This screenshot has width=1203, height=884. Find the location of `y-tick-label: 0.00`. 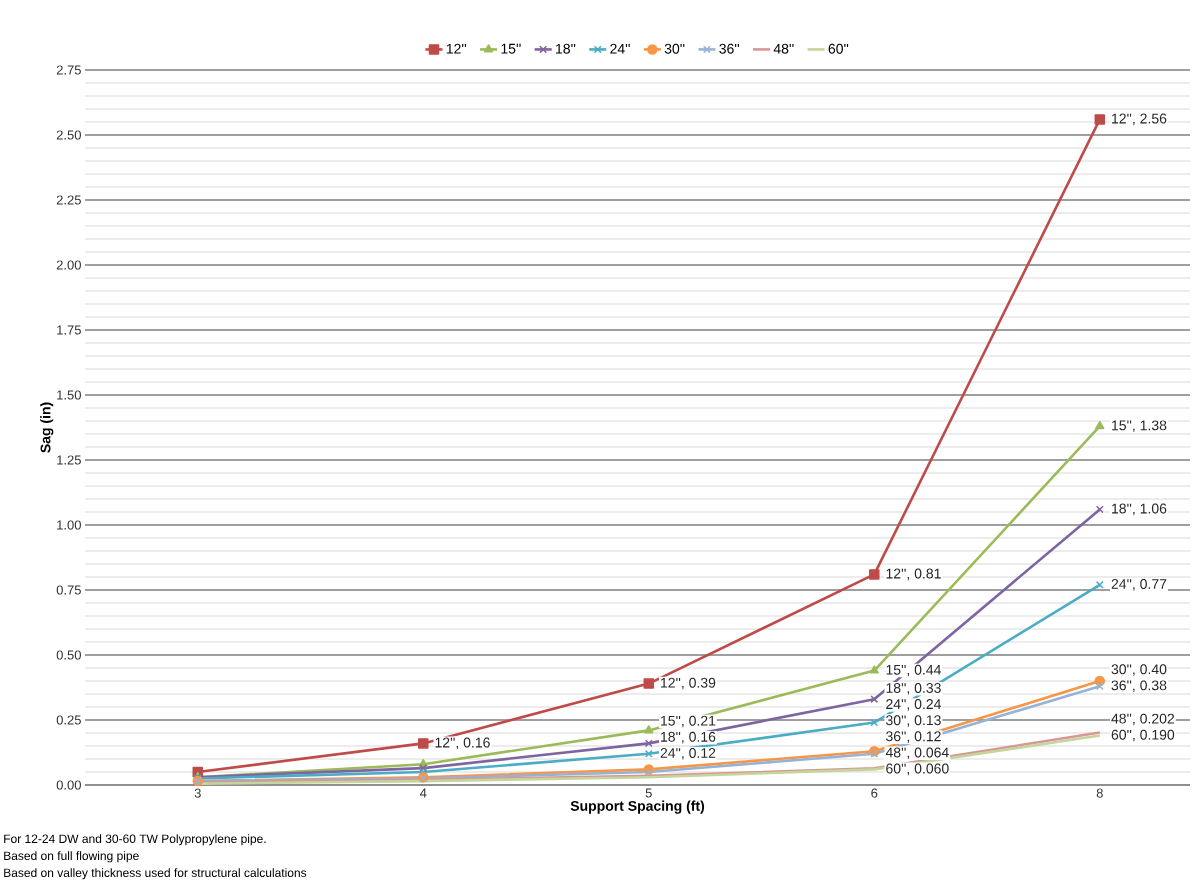

y-tick-label: 0.00 is located at coordinates (68, 785).